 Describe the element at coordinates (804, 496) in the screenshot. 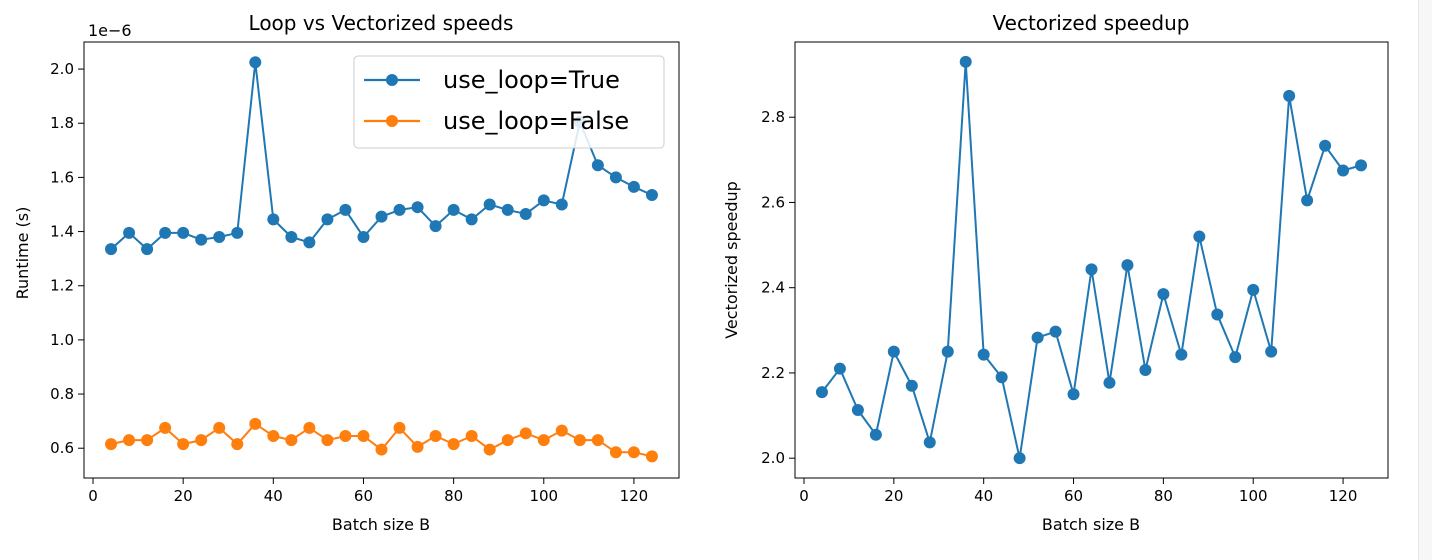

I see `x-tick-label: 0` at that location.